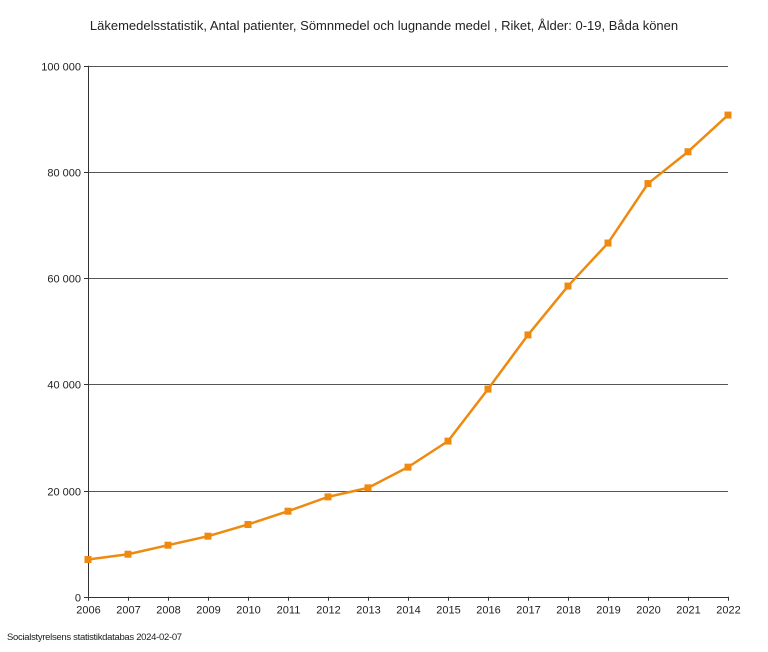 This screenshot has height=652, width=768. Describe the element at coordinates (128, 611) in the screenshot. I see `x-tick-label: 2007` at that location.